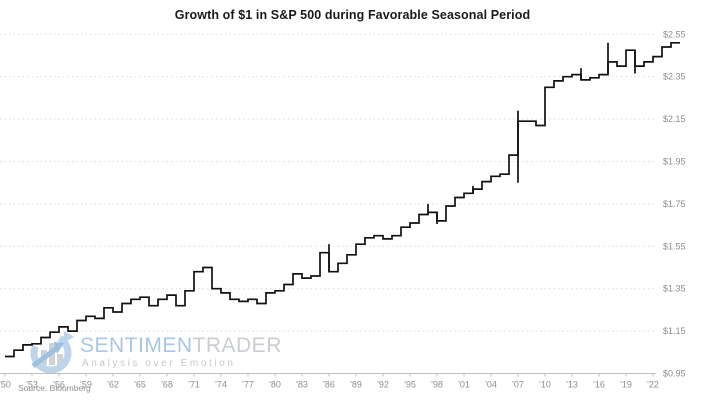 This screenshot has width=705, height=400. Describe the element at coordinates (60, 359) in the screenshot. I see `logo-bar` at that location.